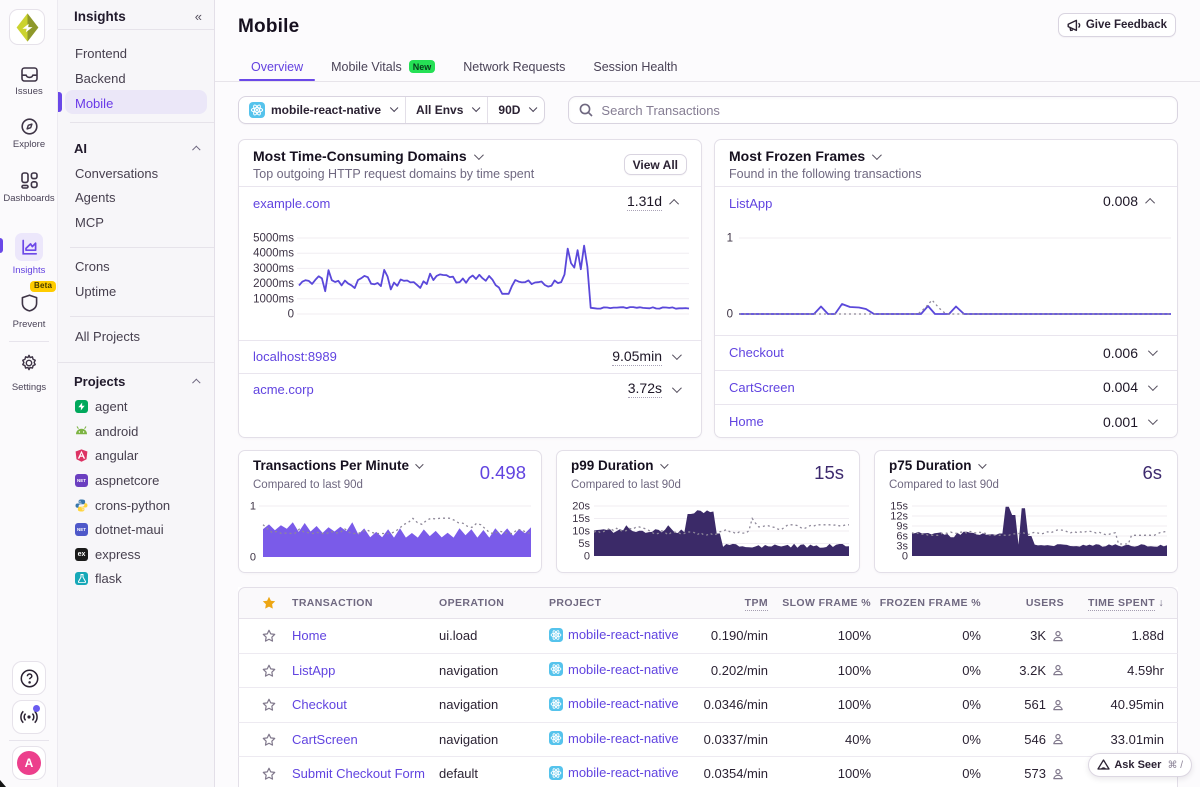 Image resolution: width=1200 pixels, height=787 pixels. I want to click on svg-text: 5s, so click(584, 544).